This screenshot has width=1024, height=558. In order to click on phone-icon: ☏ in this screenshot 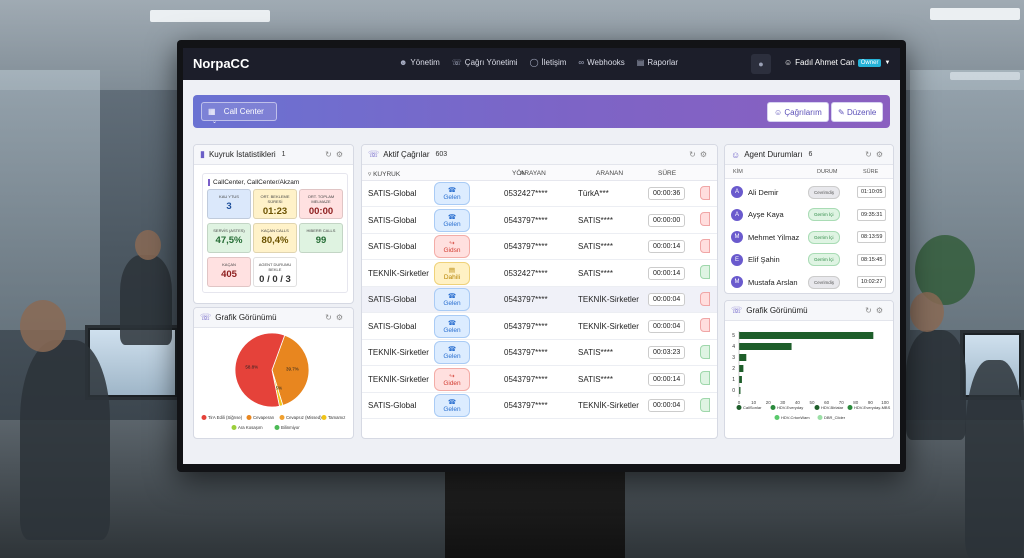, I will do `click(737, 310)`.